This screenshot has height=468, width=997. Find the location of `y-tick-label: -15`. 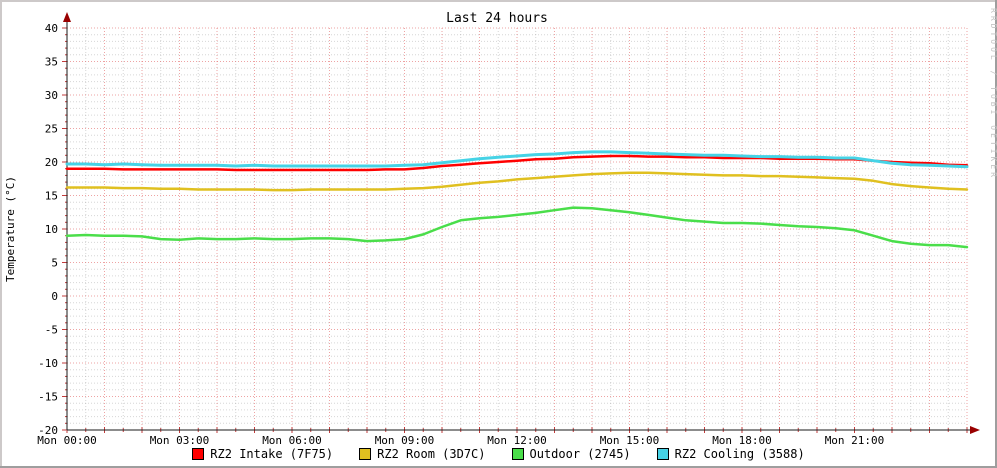

y-tick-label: -15 is located at coordinates (48, 397).